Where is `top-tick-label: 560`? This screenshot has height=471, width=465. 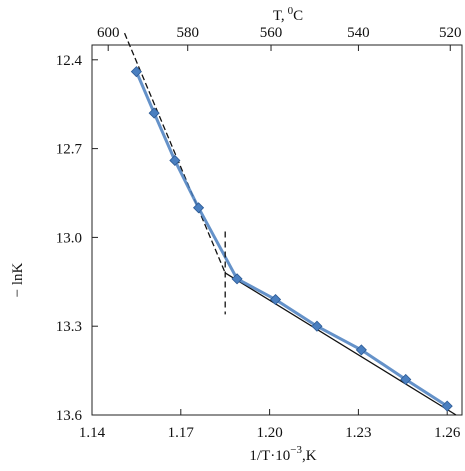
top-tick-label: 560 is located at coordinates (271, 33).